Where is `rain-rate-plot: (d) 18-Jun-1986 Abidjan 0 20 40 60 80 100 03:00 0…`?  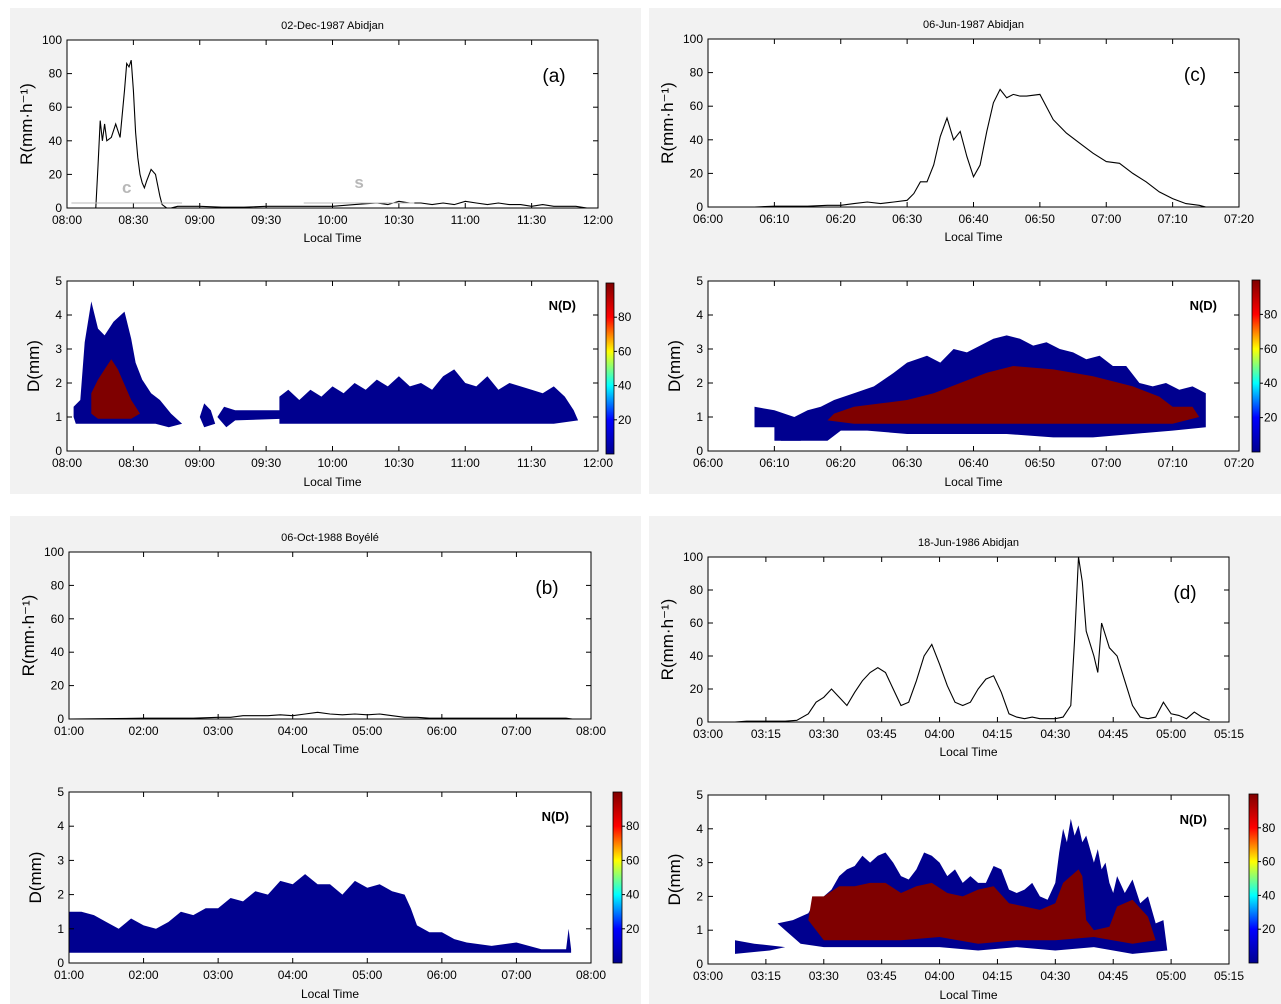 rain-rate-plot: (d) 18-Jun-1986 Abidjan 0 20 40 60 80 100 03:00 0… is located at coordinates (951, 648).